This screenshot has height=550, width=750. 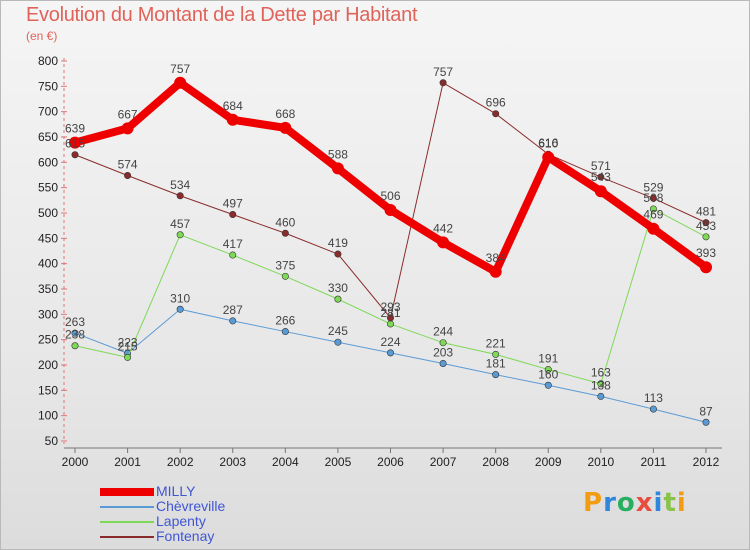 What do you see at coordinates (128, 342) in the screenshot?
I see `data-label-ch-vreville: 223` at bounding box center [128, 342].